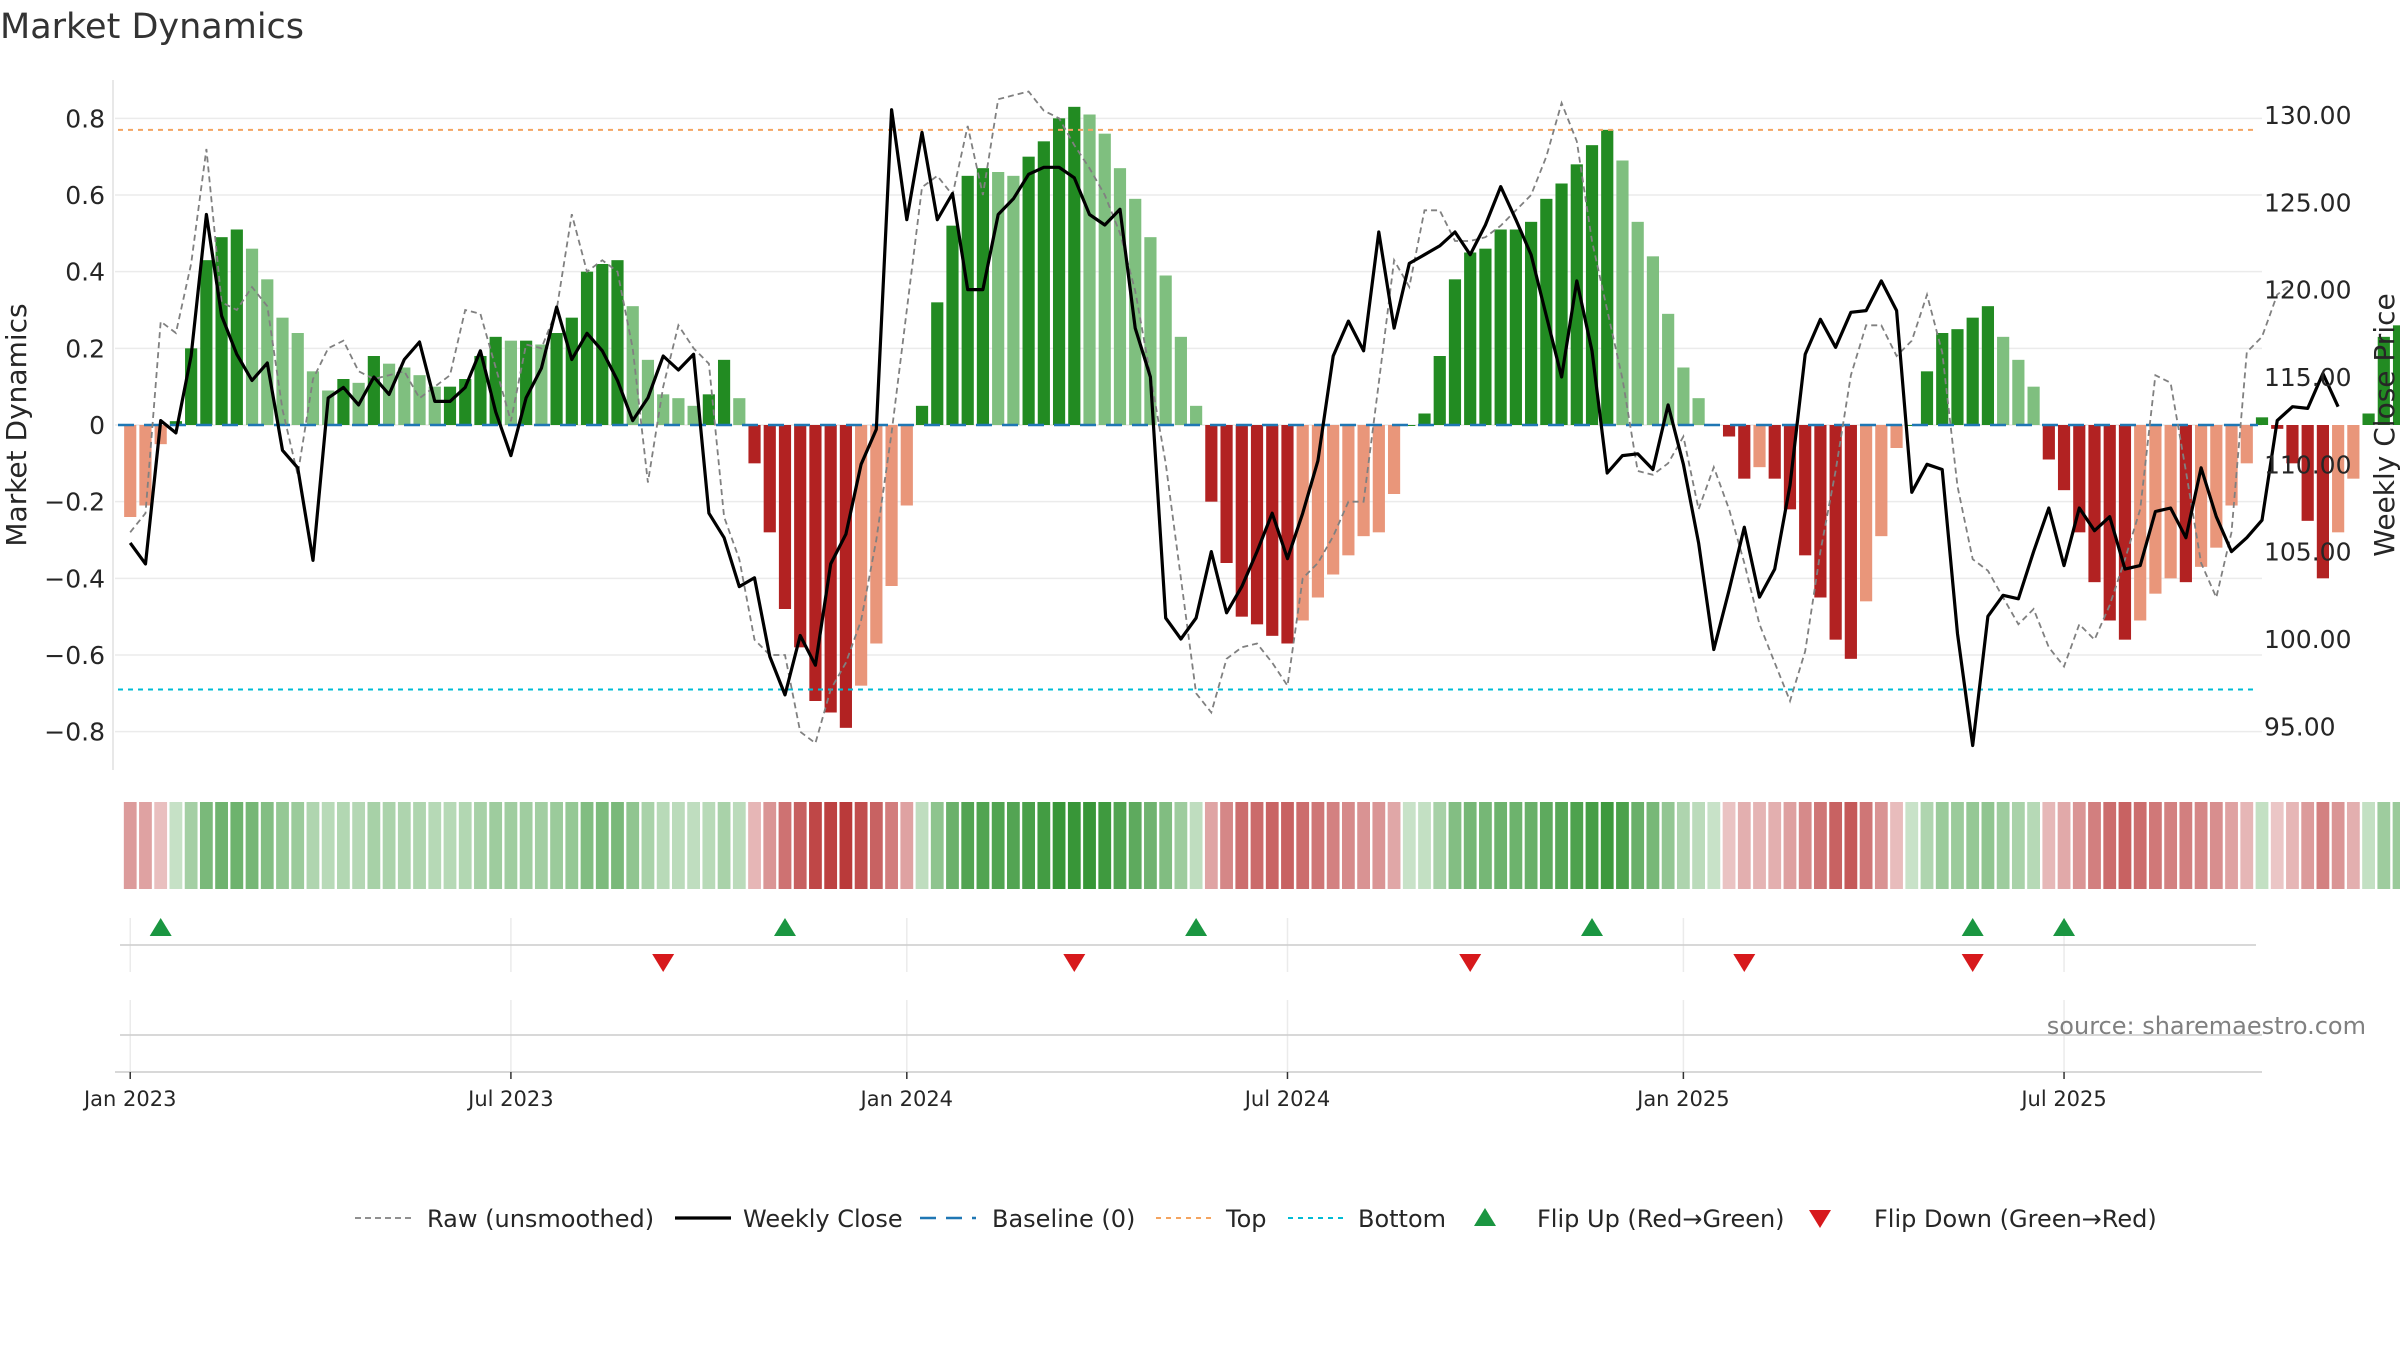  Describe the element at coordinates (152, 27) in the screenshot. I see `chart-title: Market Dynamics` at that location.